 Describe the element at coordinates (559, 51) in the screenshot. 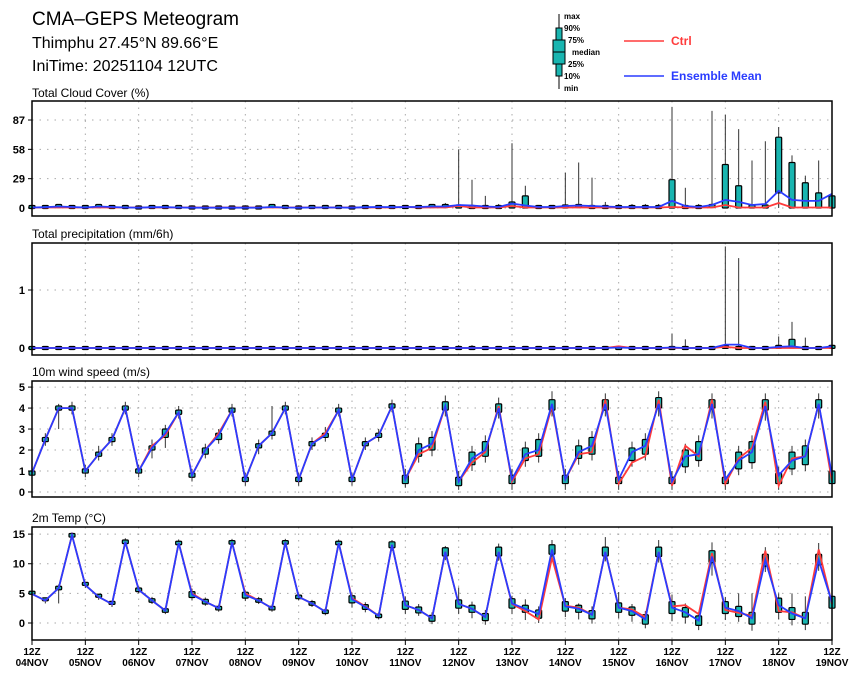

I see `legend-box-glyph` at that location.